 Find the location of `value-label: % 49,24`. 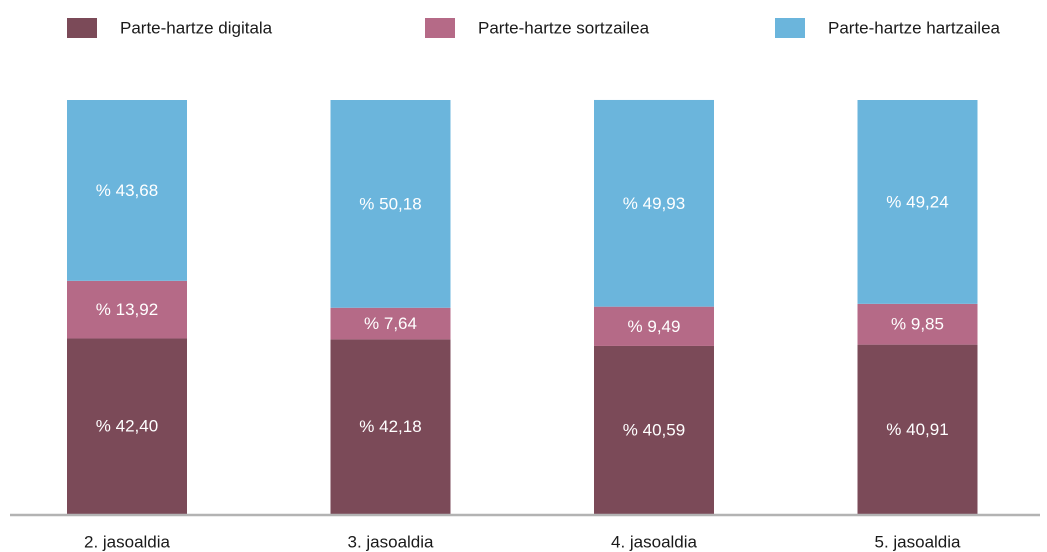

value-label: % 49,24 is located at coordinates (917, 201).